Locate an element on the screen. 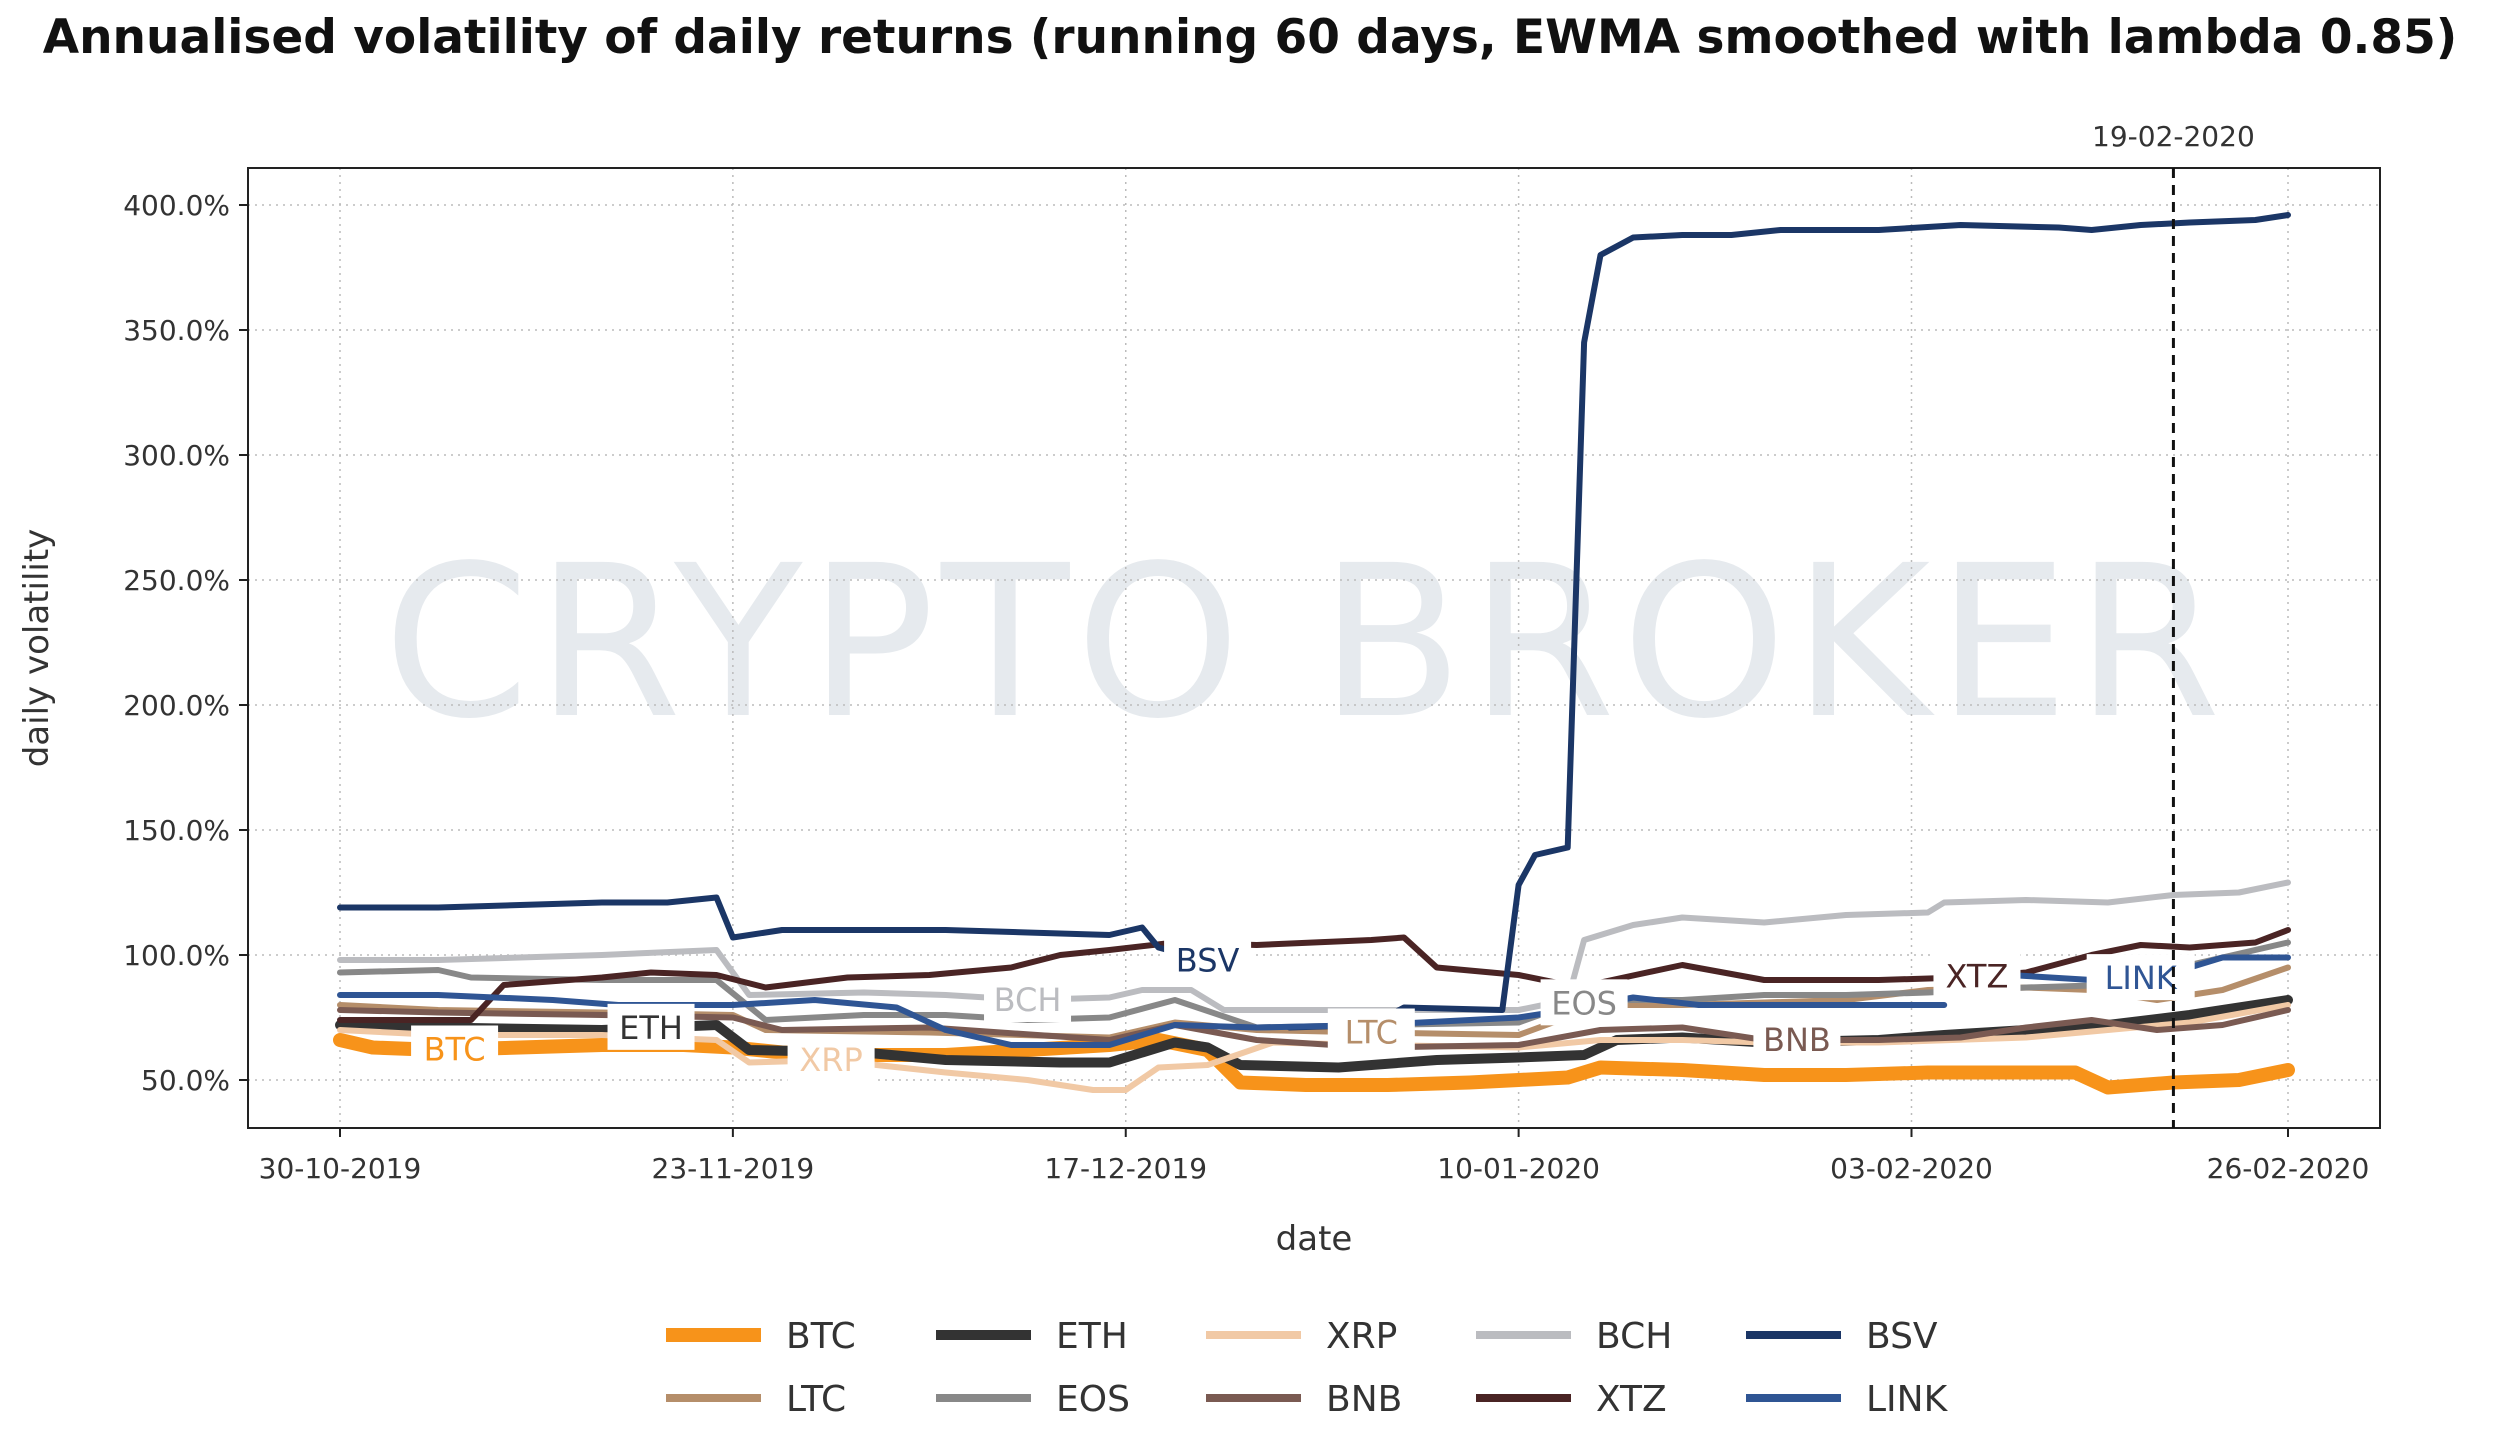 This screenshot has height=1450, width=2500. legend-entry-xrp: XRP is located at coordinates (1361, 1336).